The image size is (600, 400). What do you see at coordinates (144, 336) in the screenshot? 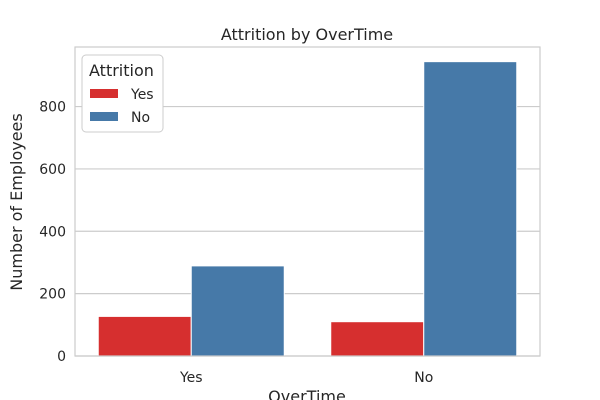
I see `bar-yes-yes` at bounding box center [144, 336].